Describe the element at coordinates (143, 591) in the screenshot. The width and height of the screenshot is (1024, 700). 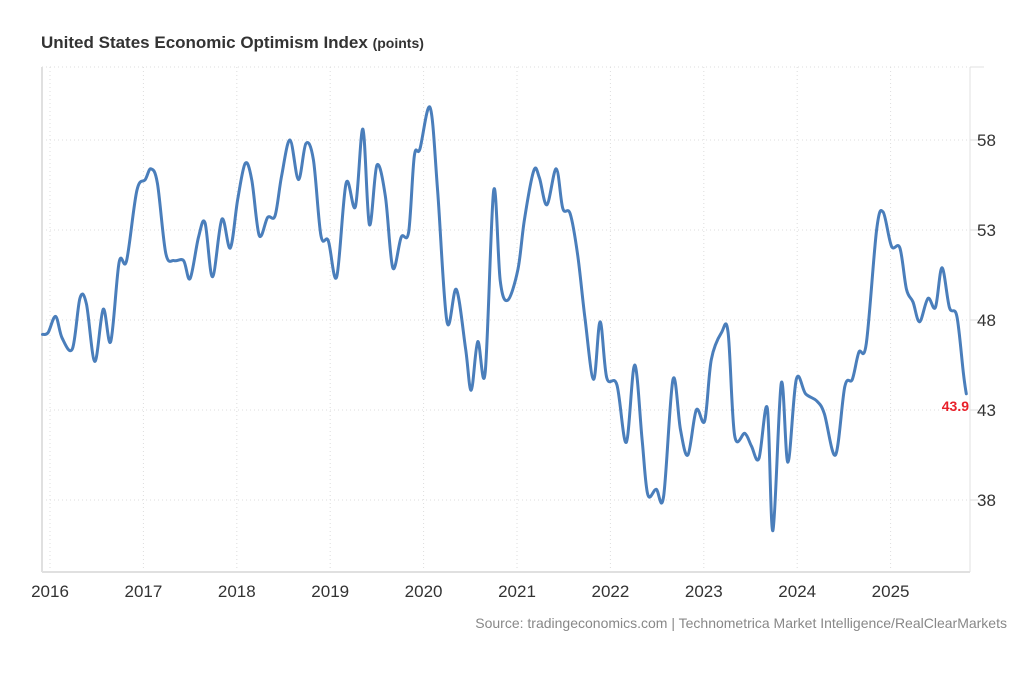
I see `x-tick-label: 2017` at that location.